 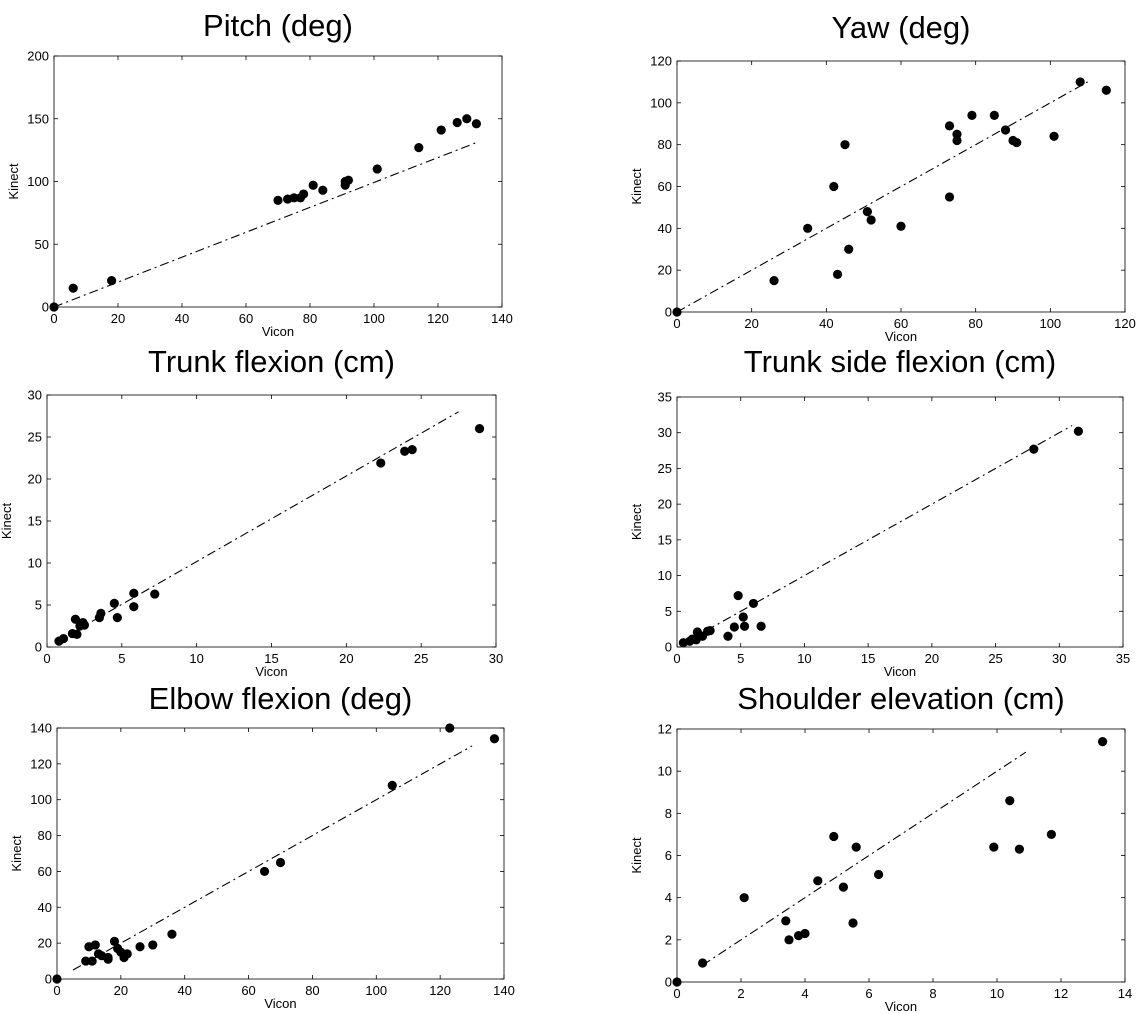 I want to click on y-tick-label: 30, so click(x=35, y=395).